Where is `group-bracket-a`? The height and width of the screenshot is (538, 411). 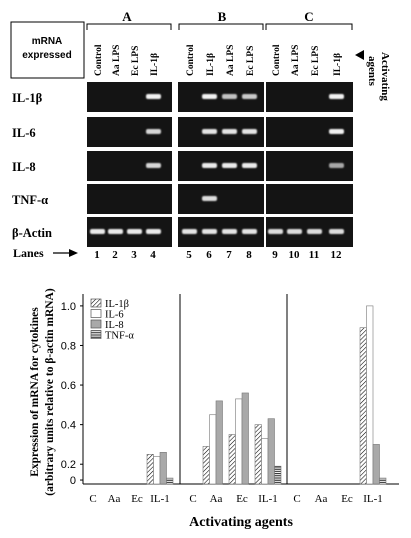
group-bracket-a is located at coordinates (129, 26).